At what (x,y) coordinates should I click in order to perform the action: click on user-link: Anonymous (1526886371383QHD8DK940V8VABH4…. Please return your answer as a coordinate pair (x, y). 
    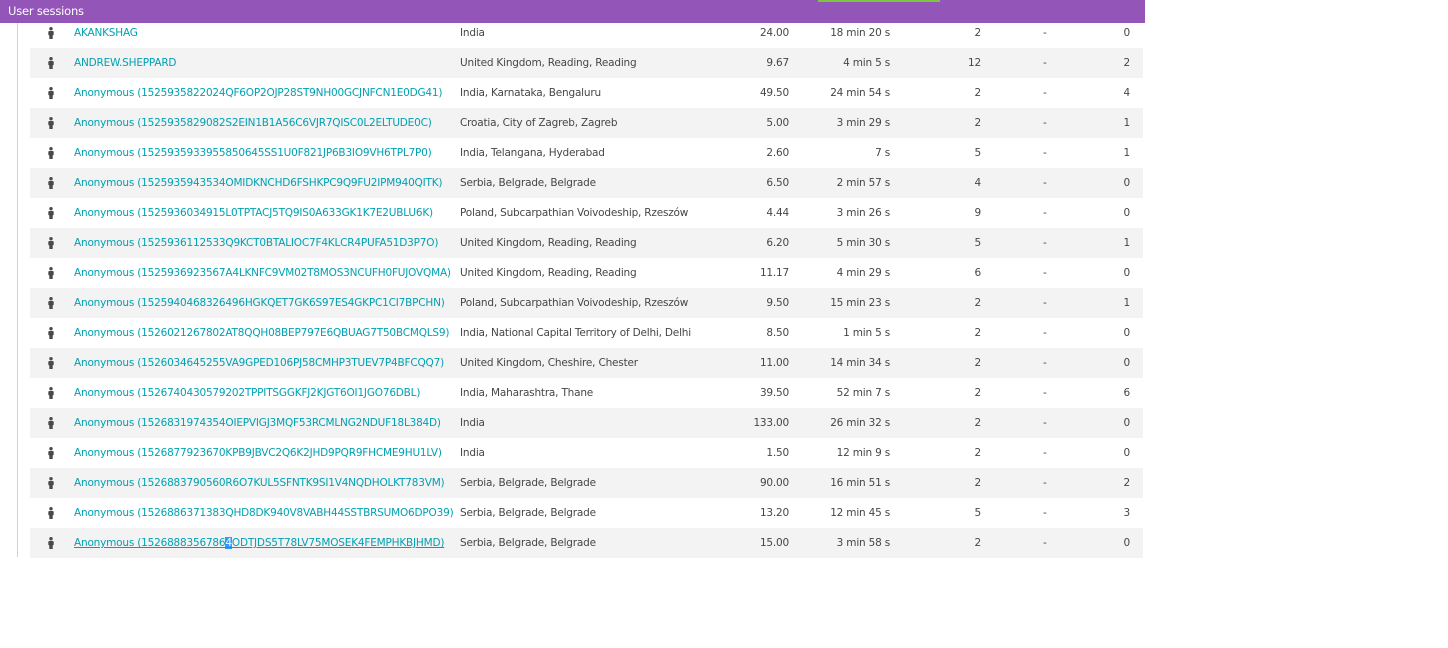
    Looking at the image, I should click on (264, 513).